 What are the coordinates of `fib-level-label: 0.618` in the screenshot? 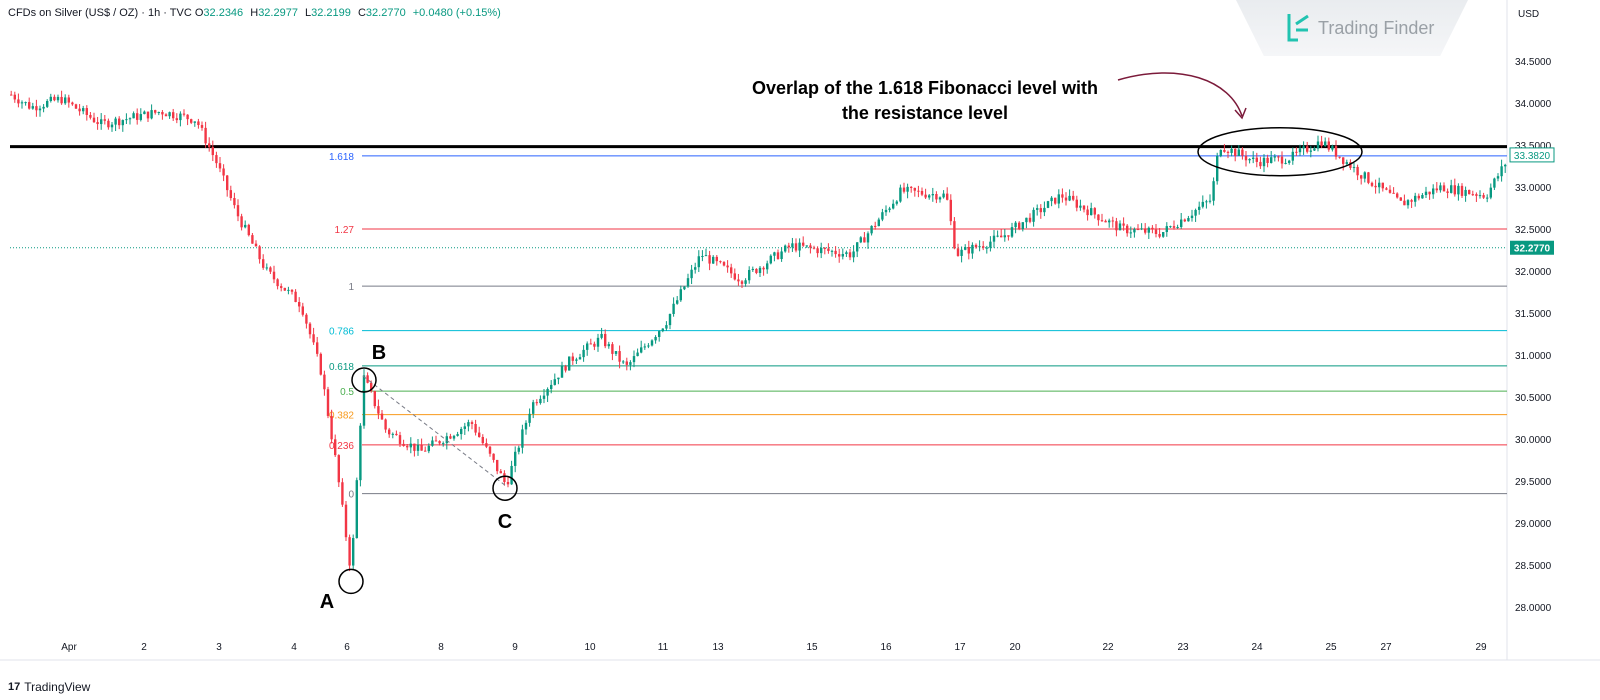 It's located at (341, 367).